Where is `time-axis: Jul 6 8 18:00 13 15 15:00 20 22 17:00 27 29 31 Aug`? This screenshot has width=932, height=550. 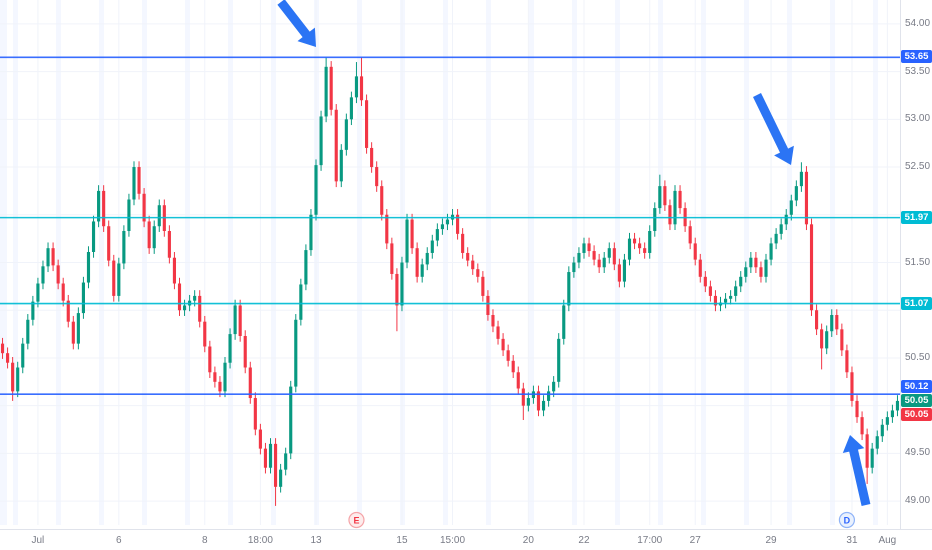
time-axis: Jul 6 8 18:00 13 15 15:00 20 22 17:00 27 29 31 Aug is located at coordinates (466, 539).